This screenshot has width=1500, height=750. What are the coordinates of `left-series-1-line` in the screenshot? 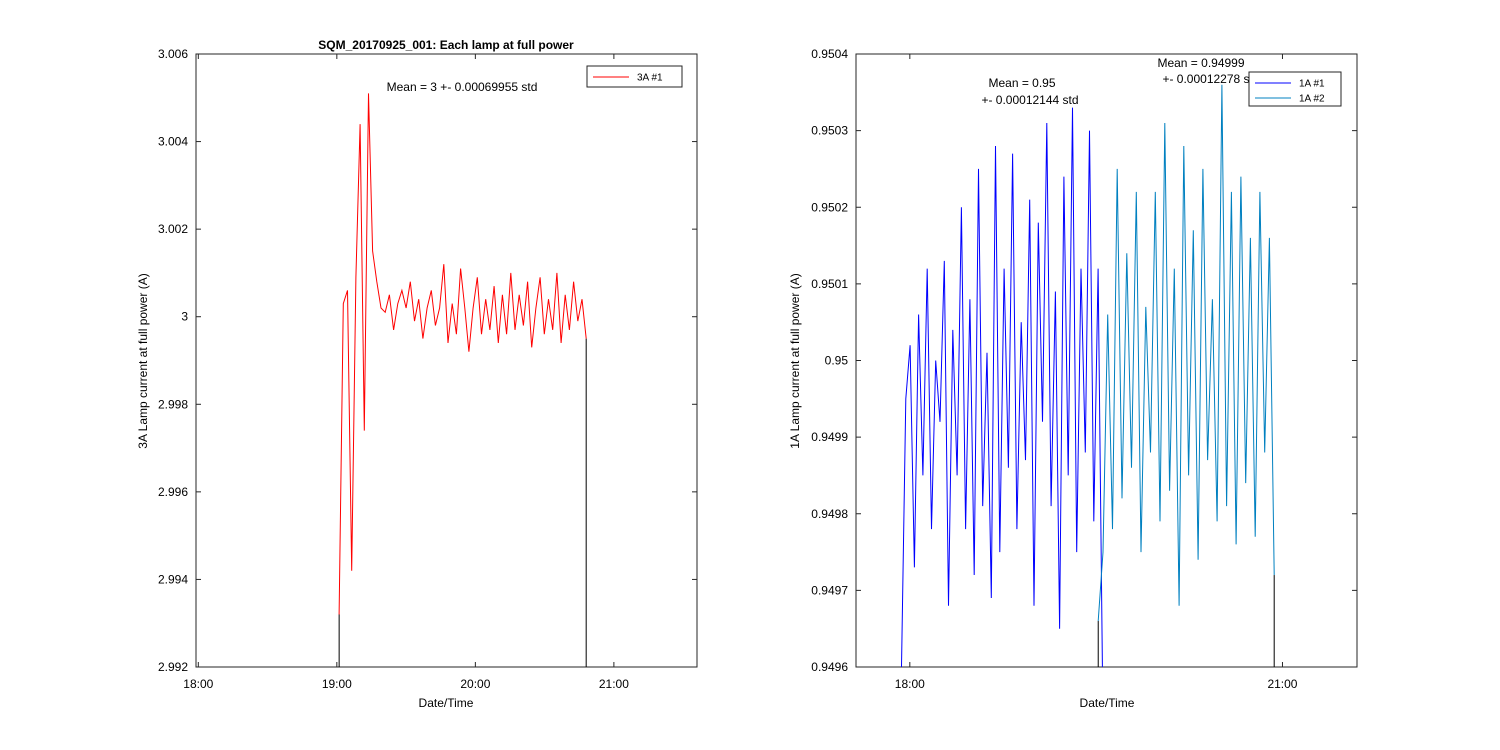 It's located at (462, 354).